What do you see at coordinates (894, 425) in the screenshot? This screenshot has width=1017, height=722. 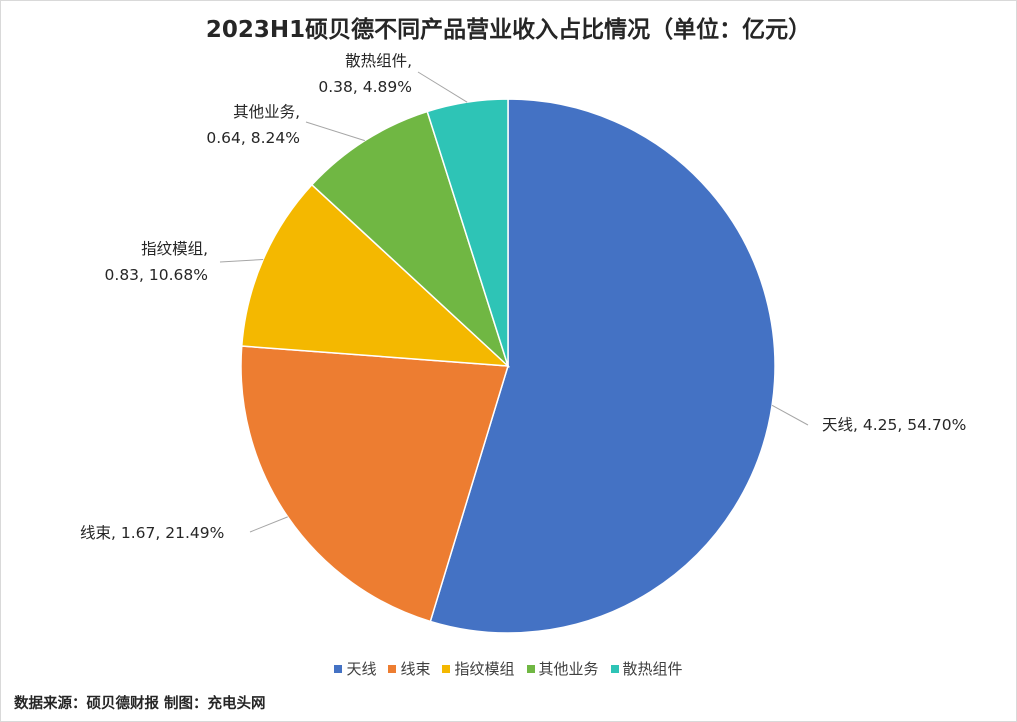 I see `data-label-0: 天线, 4.25, 54.70%` at bounding box center [894, 425].